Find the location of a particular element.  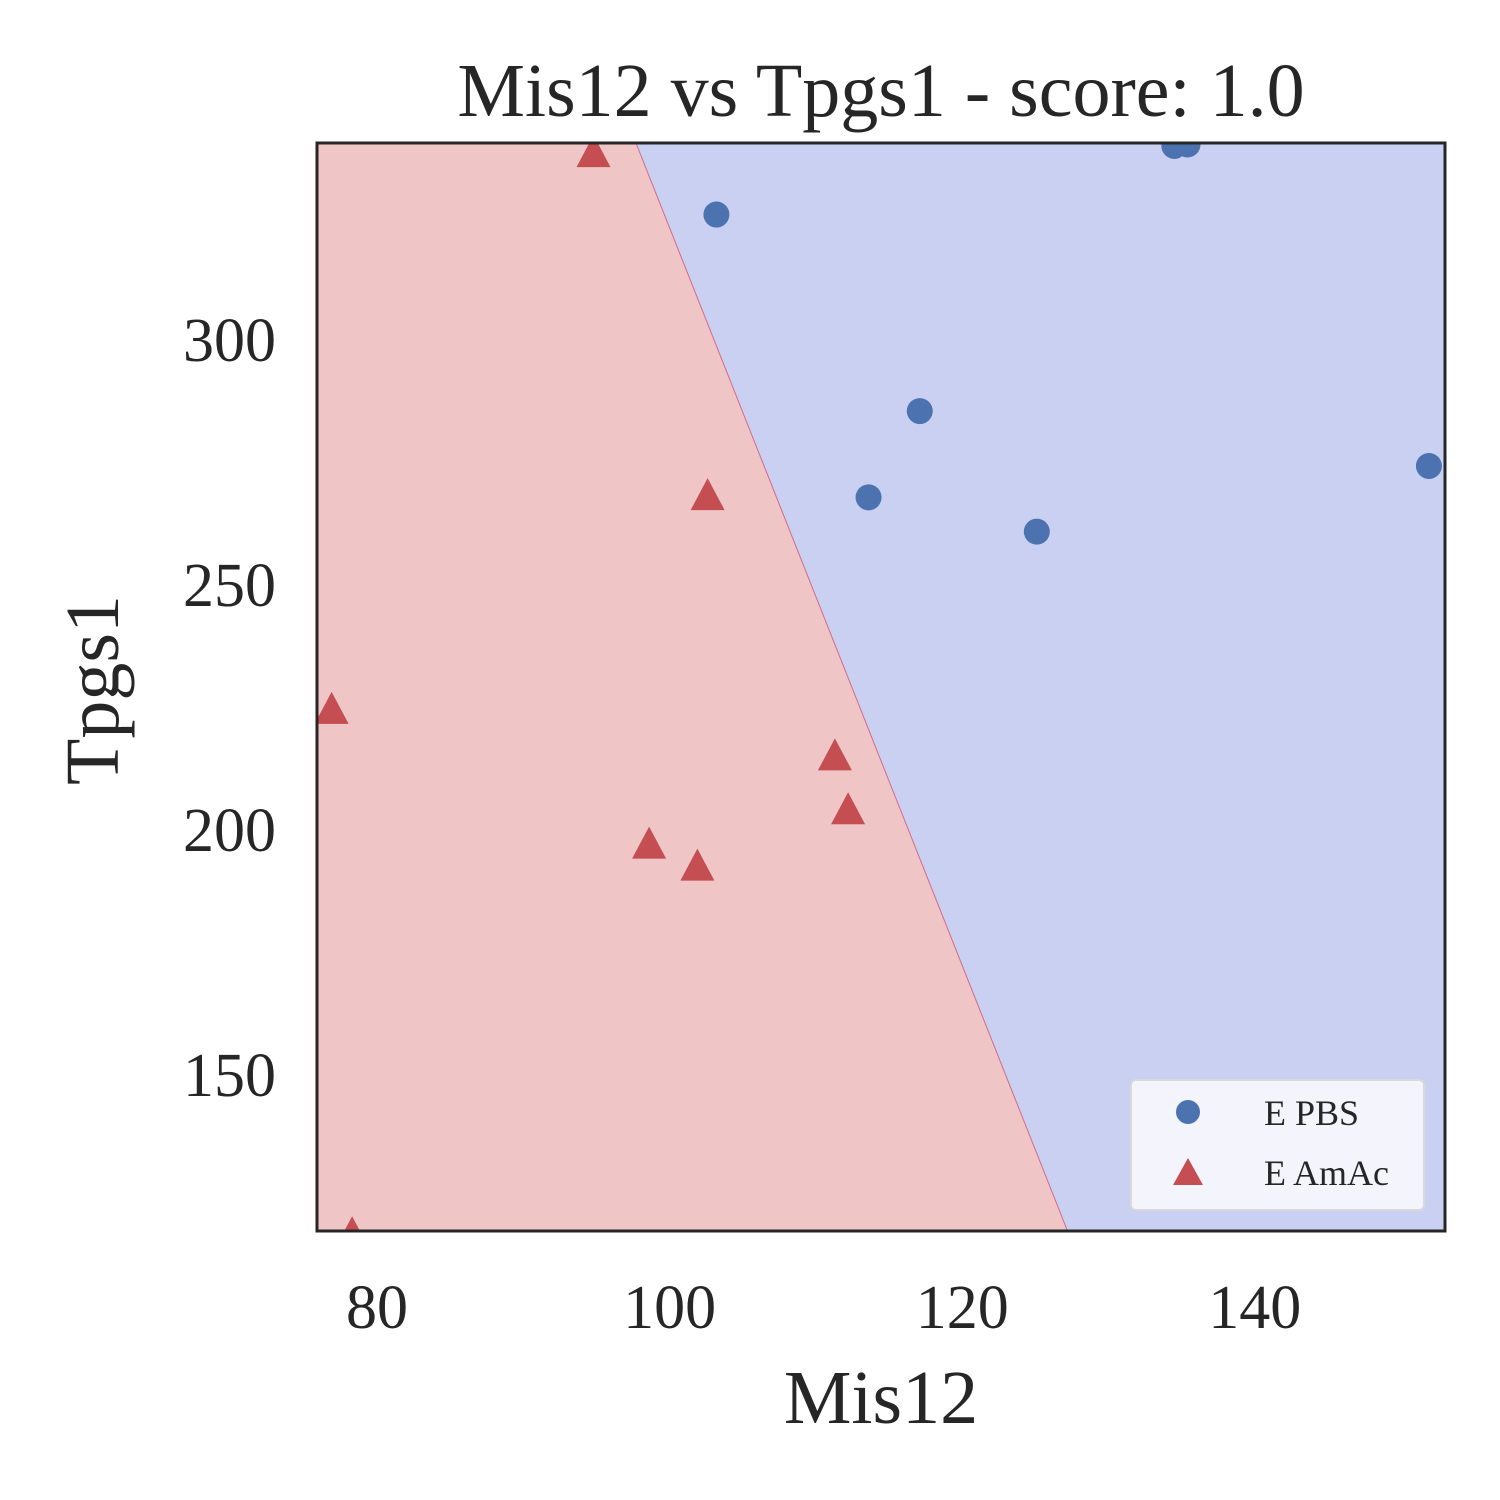

x-tick-label-80: 80 is located at coordinates (377, 1308).